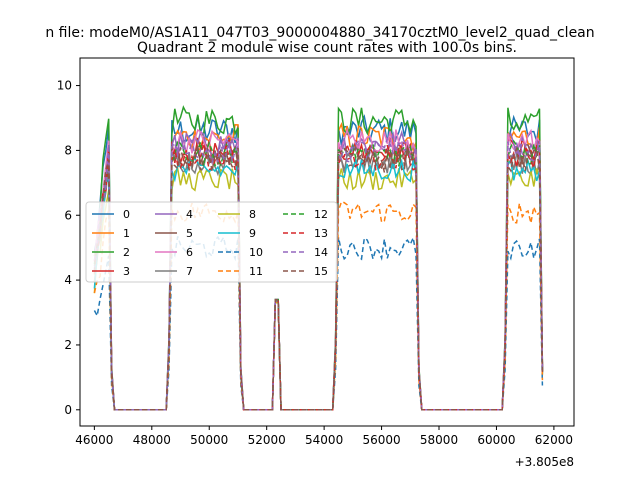  What do you see at coordinates (211, 242) in the screenshot?
I see `legend-frame` at bounding box center [211, 242].